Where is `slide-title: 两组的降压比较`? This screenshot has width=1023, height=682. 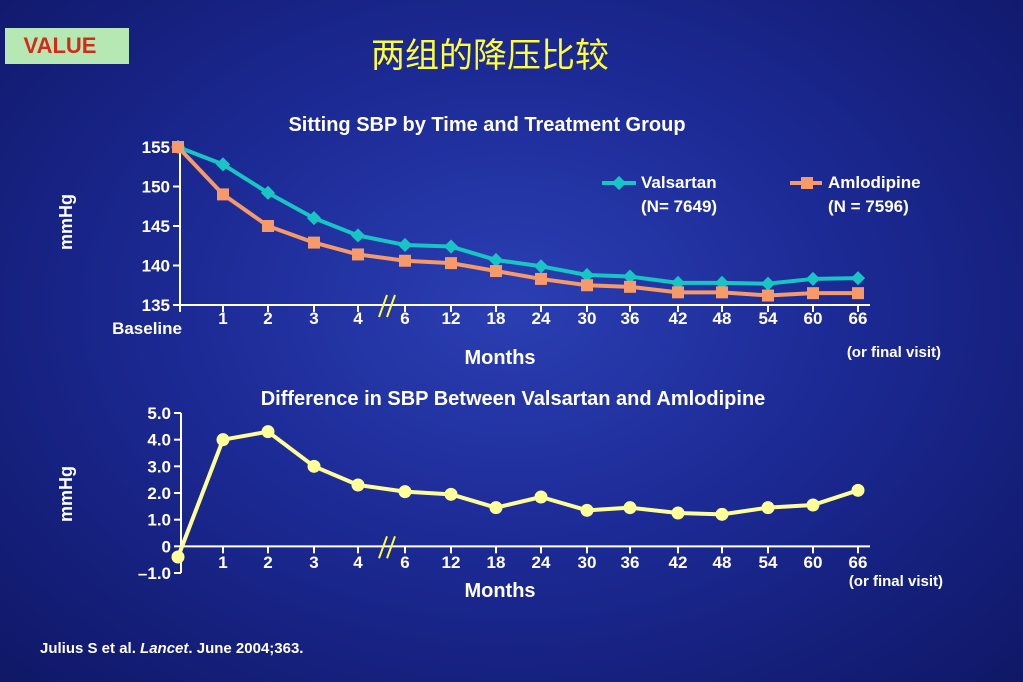
slide-title: 两组的降压比较 is located at coordinates (490, 56).